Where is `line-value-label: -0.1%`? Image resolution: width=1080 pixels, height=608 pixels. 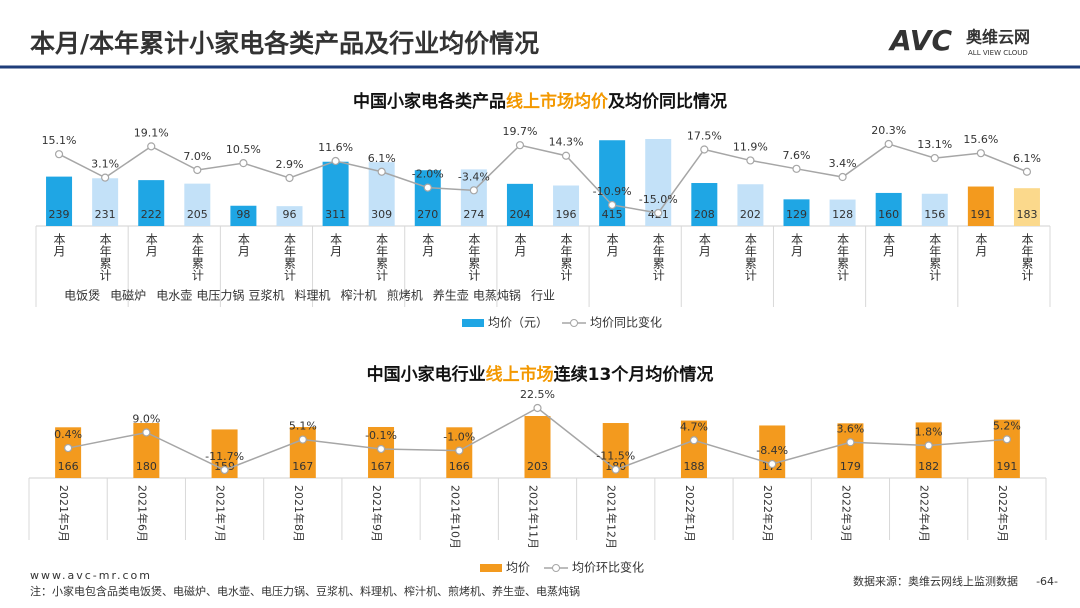
line-value-label: -0.1% is located at coordinates (381, 435).